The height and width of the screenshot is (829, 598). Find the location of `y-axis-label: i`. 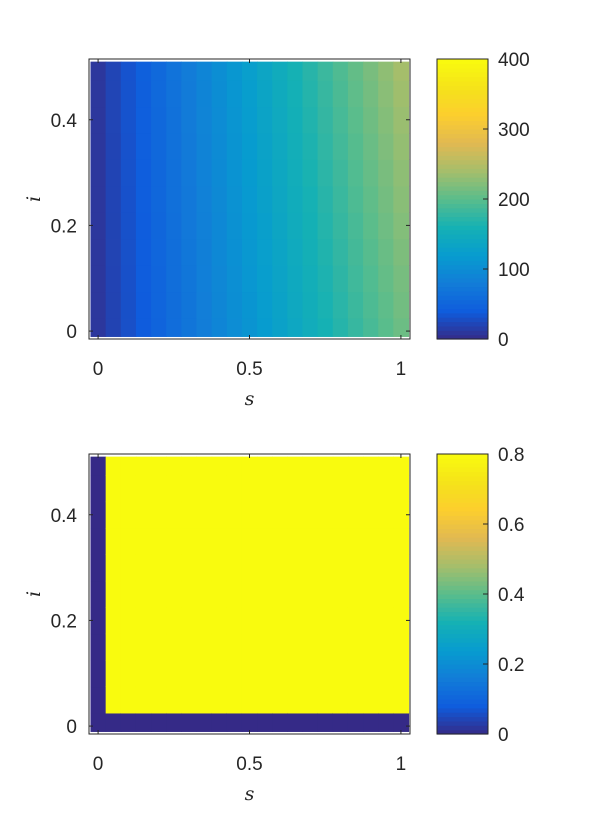

y-axis-label: i is located at coordinates (34, 199).